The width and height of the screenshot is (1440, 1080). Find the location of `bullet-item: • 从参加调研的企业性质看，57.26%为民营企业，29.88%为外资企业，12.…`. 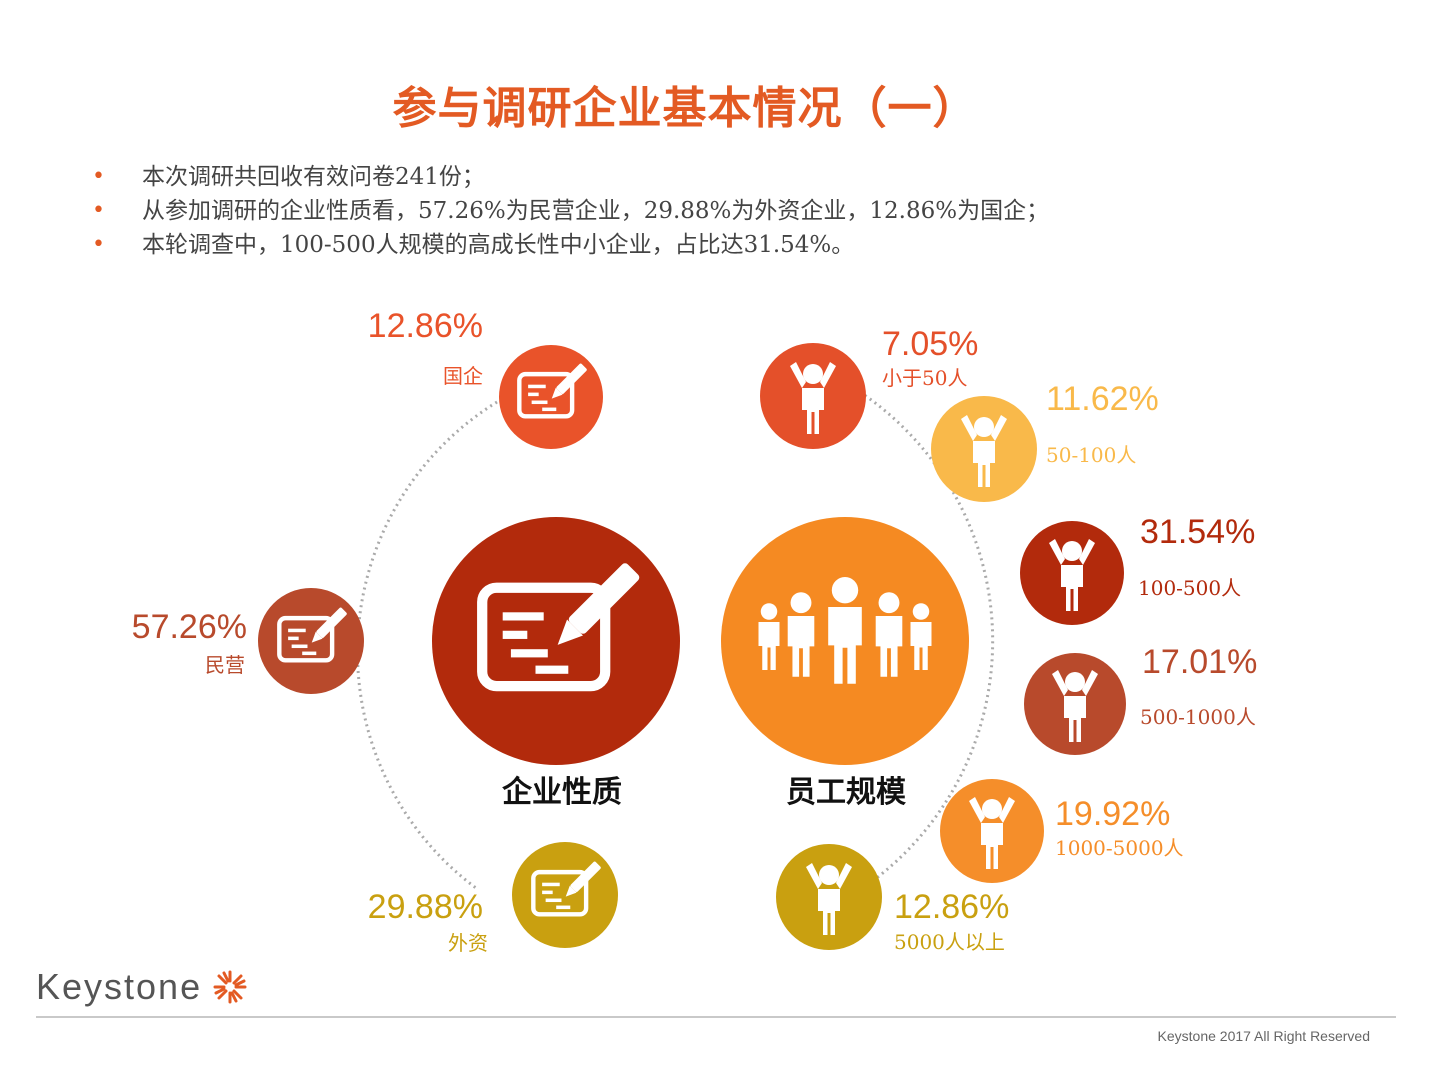

bullet-item: • 从参加调研的企业性质看，57.26%为民营企业，29.88%为外资企业，12.… is located at coordinates (570, 211).